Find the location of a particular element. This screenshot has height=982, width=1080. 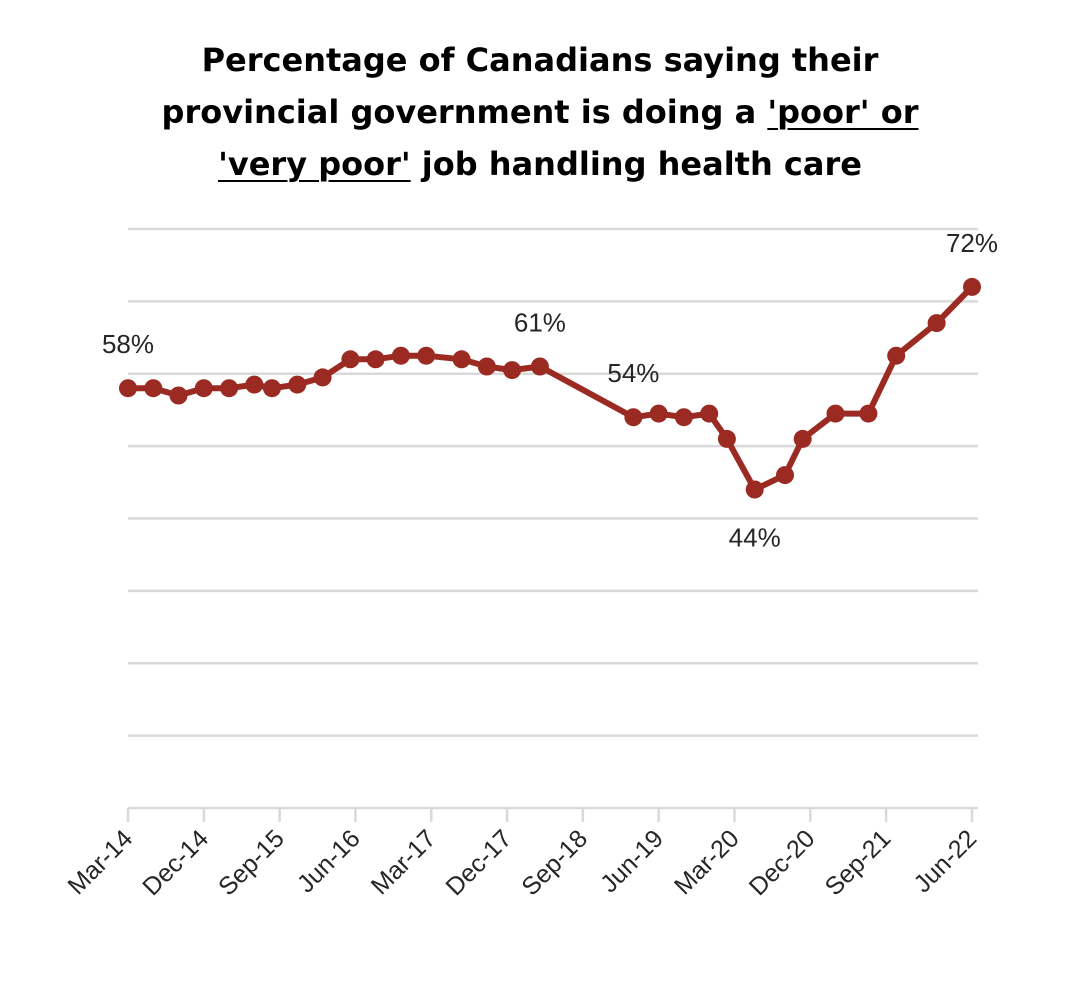

x-tick-label: Dec-20 is located at coordinates (782, 862).